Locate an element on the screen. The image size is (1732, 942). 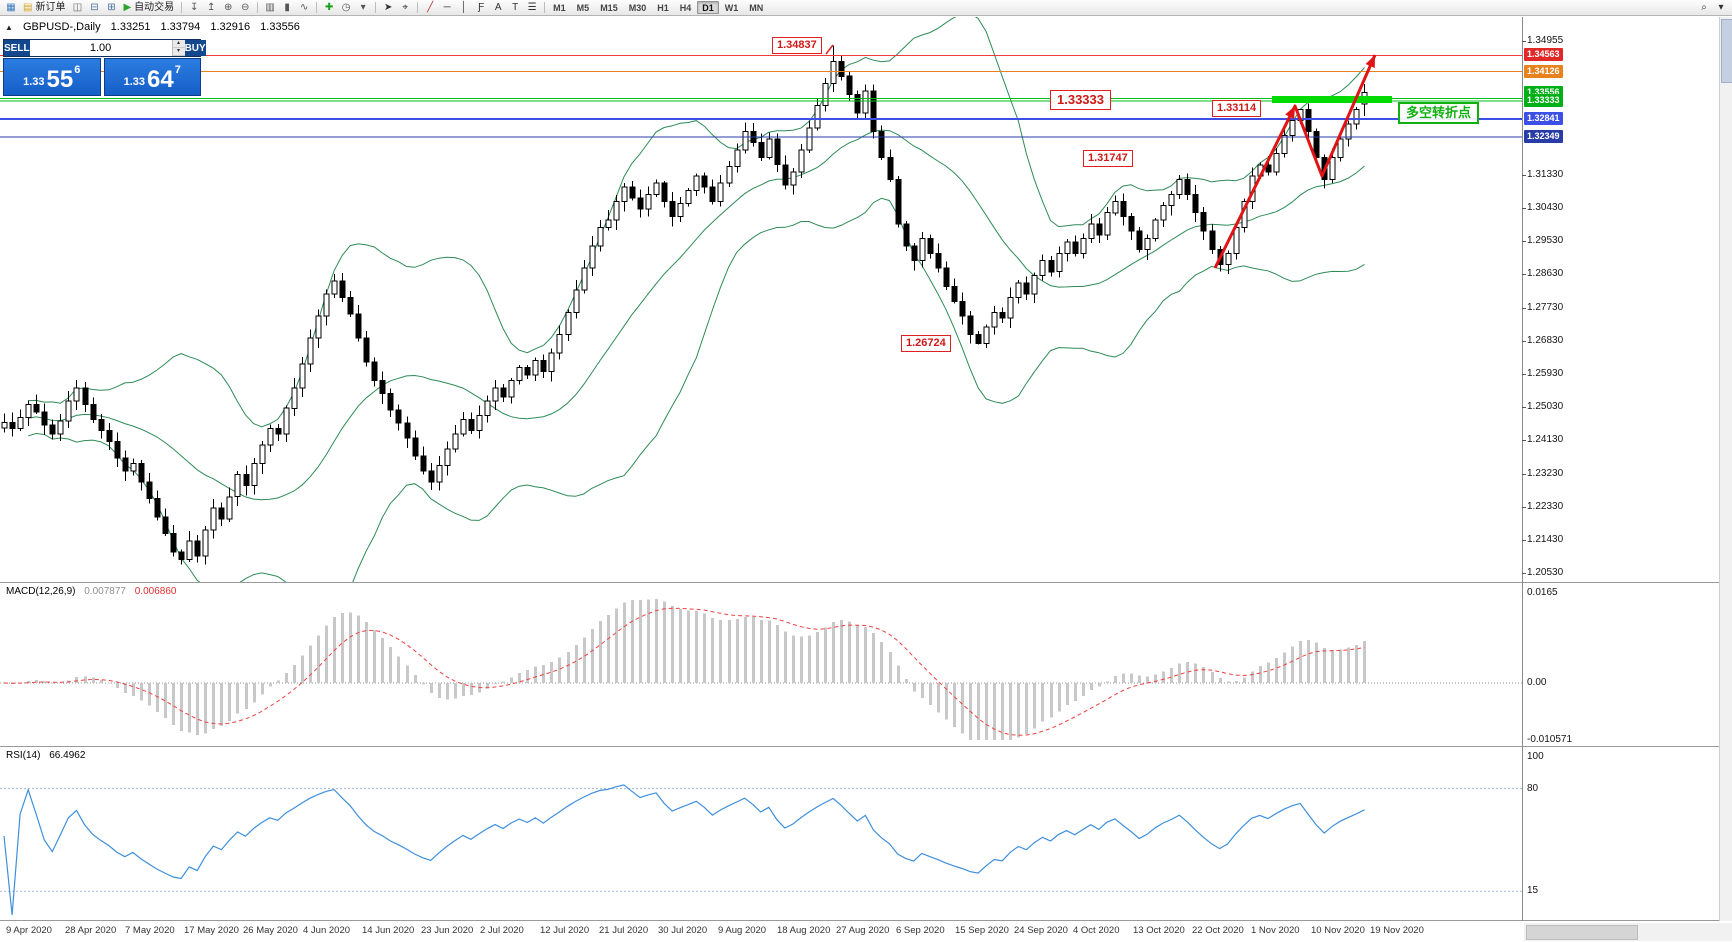
pane-separator-macd is located at coordinates (866, 582).